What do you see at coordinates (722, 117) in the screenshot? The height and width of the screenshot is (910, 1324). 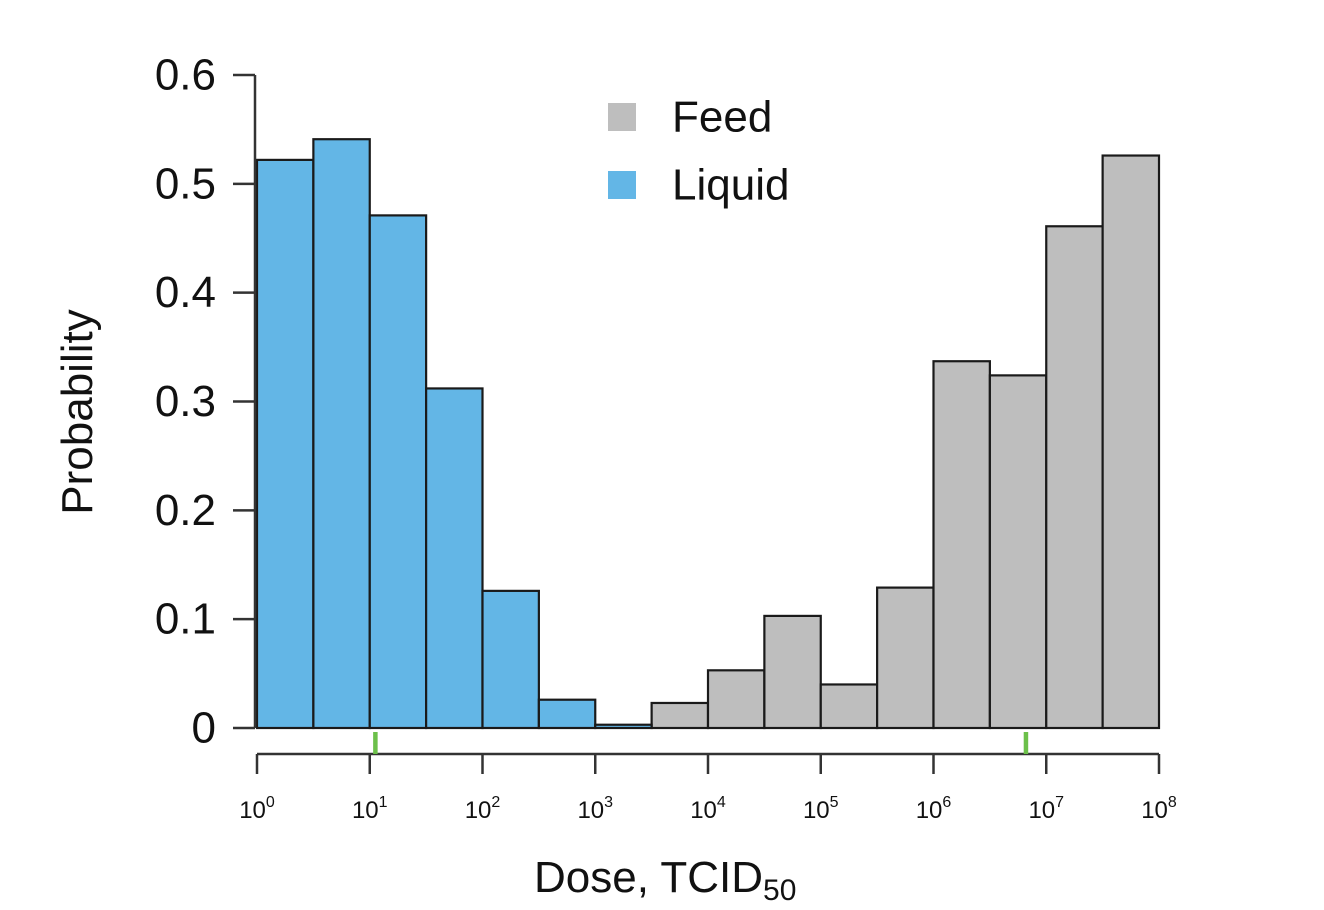 I see `legend-label-feed: Feed` at bounding box center [722, 117].